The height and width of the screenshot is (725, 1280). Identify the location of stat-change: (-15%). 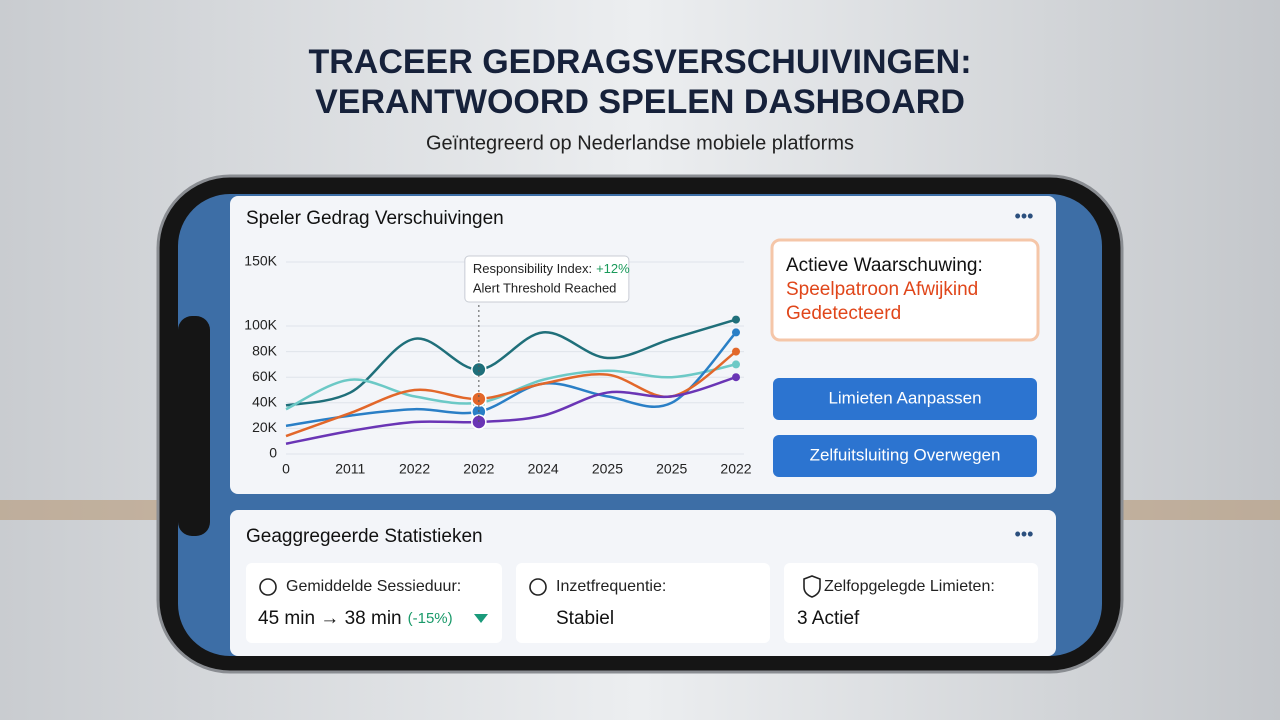
(430, 618).